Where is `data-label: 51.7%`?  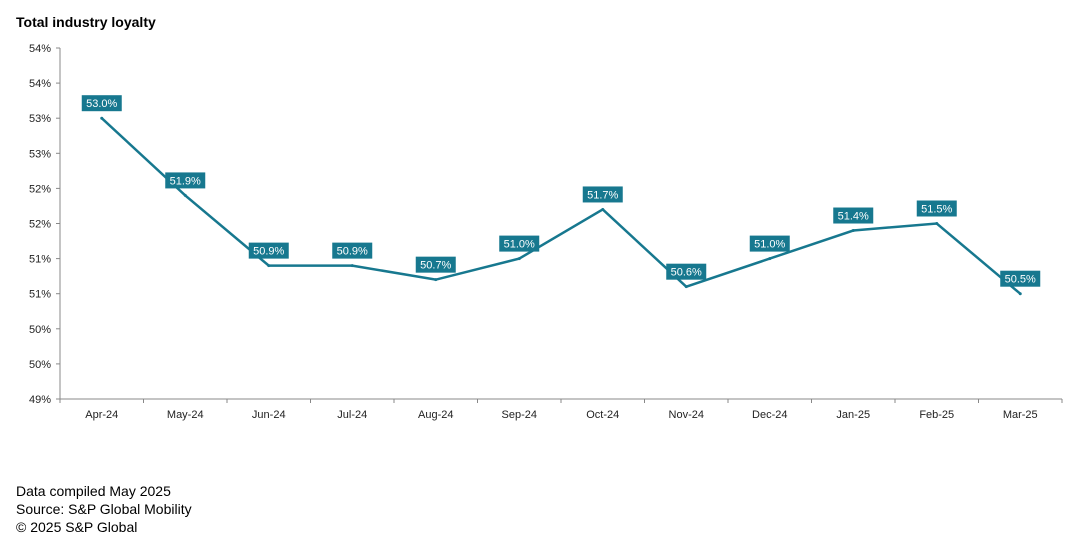
data-label: 51.7% is located at coordinates (602, 195).